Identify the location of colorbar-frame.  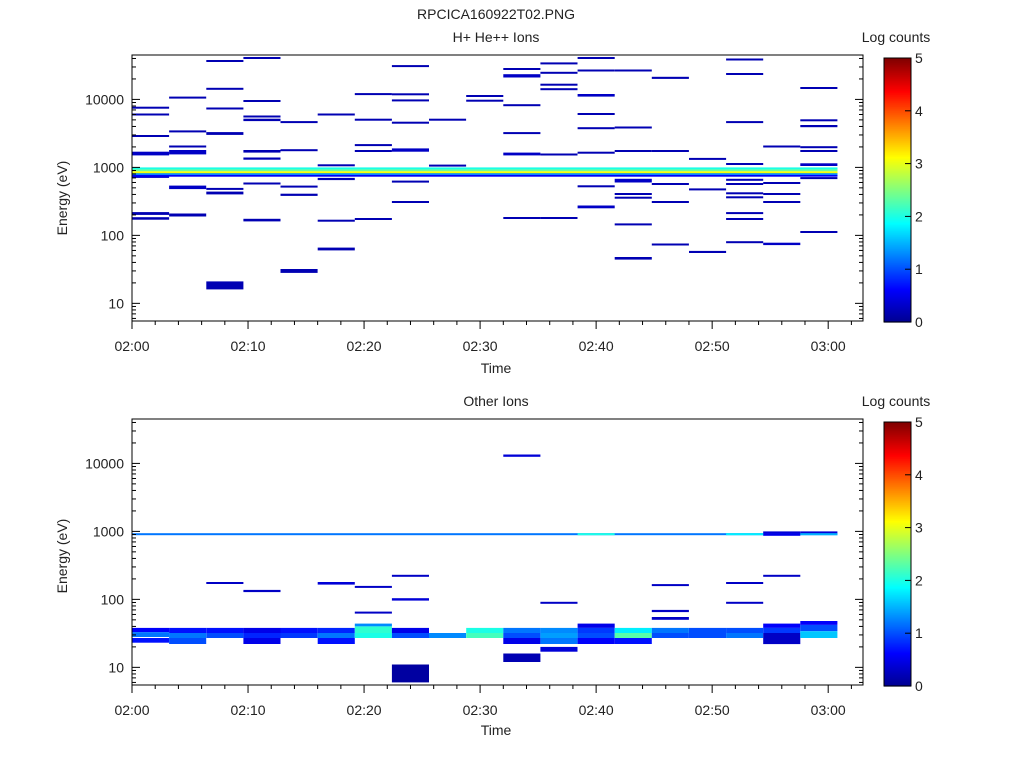
(897, 190).